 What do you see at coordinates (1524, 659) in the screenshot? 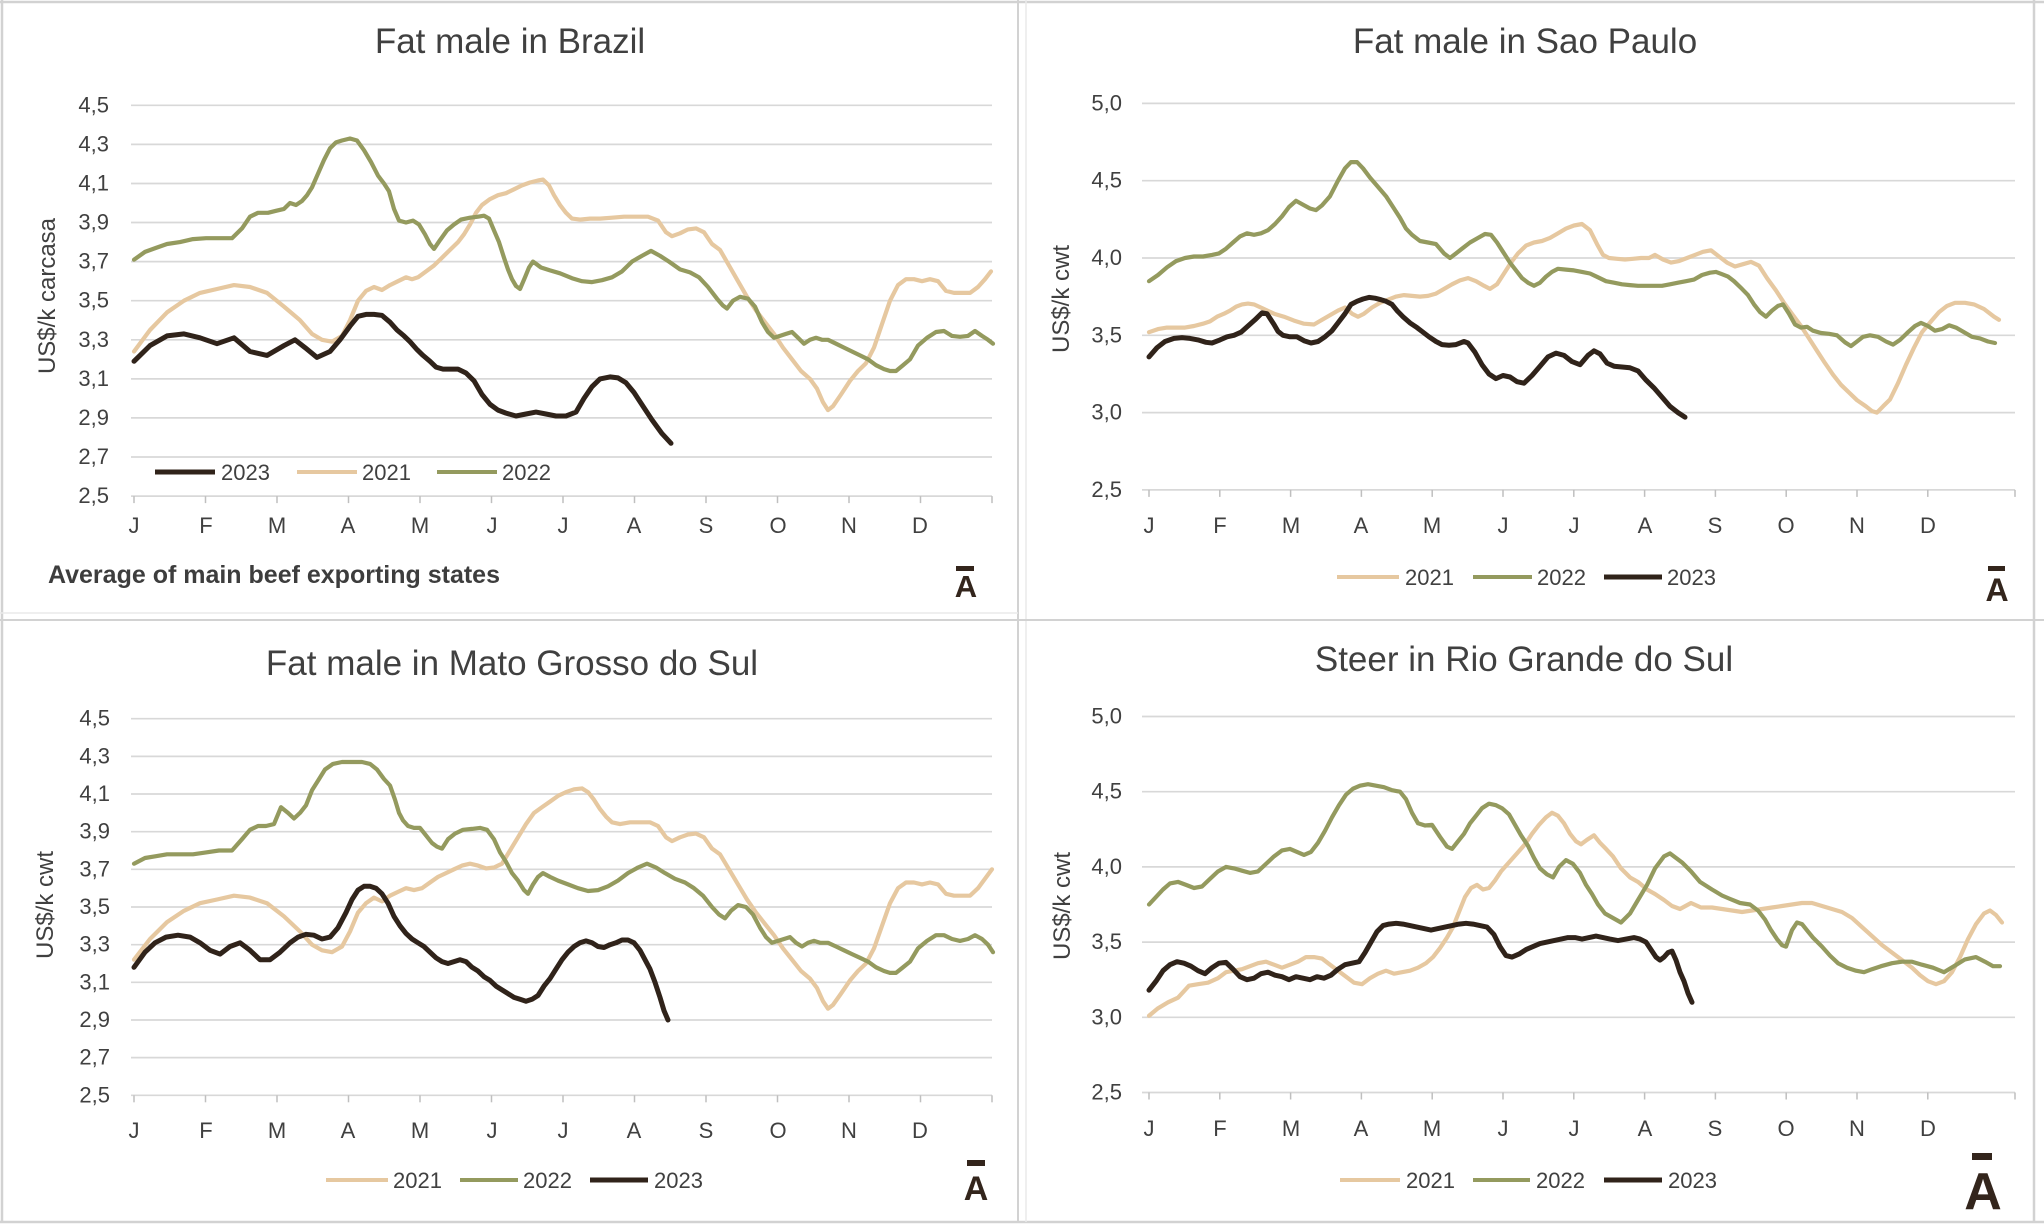
I see `svg-text: Steer in Rio Grande do Sul` at bounding box center [1524, 659].